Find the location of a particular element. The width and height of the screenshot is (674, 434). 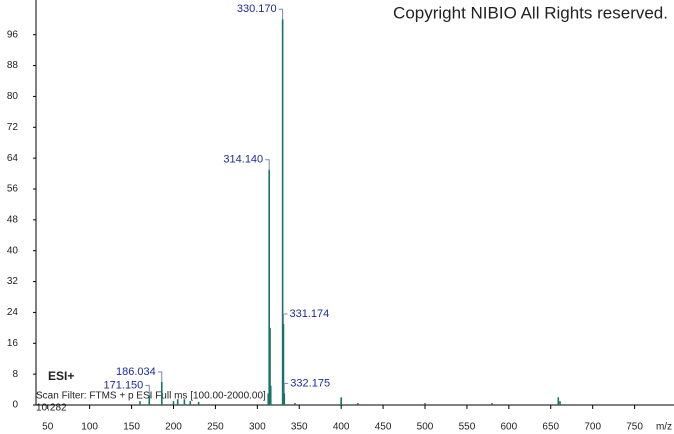

x-tick-label: 600 is located at coordinates (508, 427).